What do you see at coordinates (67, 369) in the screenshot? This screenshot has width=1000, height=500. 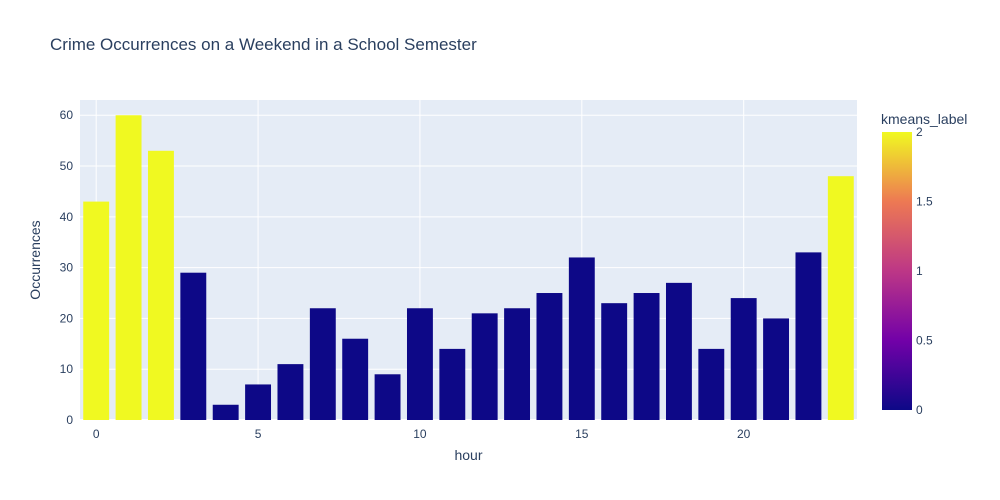 I see `y-tick-label: 10` at bounding box center [67, 369].